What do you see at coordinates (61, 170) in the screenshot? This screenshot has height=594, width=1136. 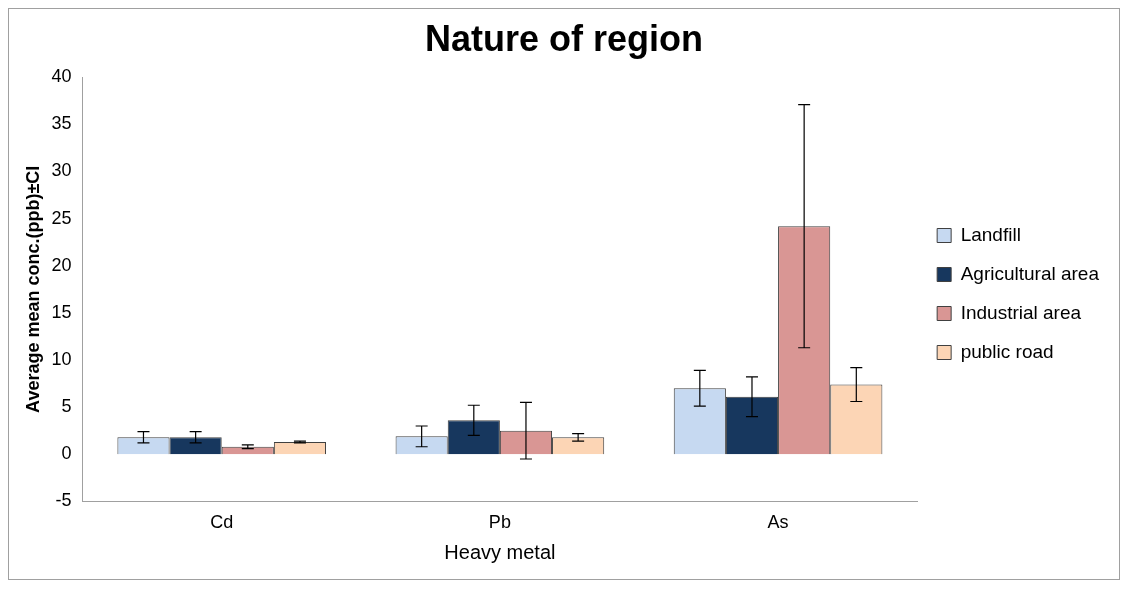 I see `y-tick-label: 30` at bounding box center [61, 170].